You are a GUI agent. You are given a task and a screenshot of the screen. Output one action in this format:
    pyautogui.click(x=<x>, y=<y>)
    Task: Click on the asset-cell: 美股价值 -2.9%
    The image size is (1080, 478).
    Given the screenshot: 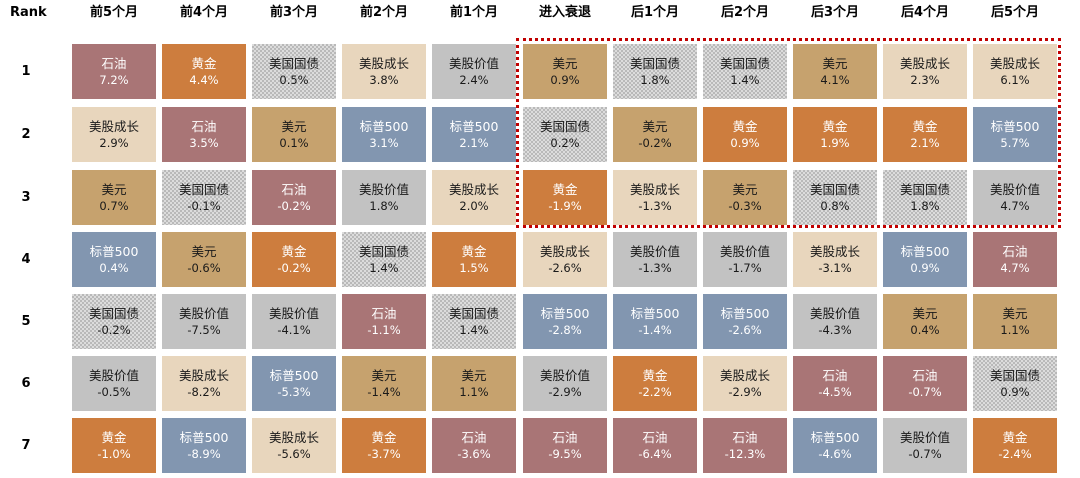 What is the action you would take?
    pyautogui.click(x=565, y=383)
    